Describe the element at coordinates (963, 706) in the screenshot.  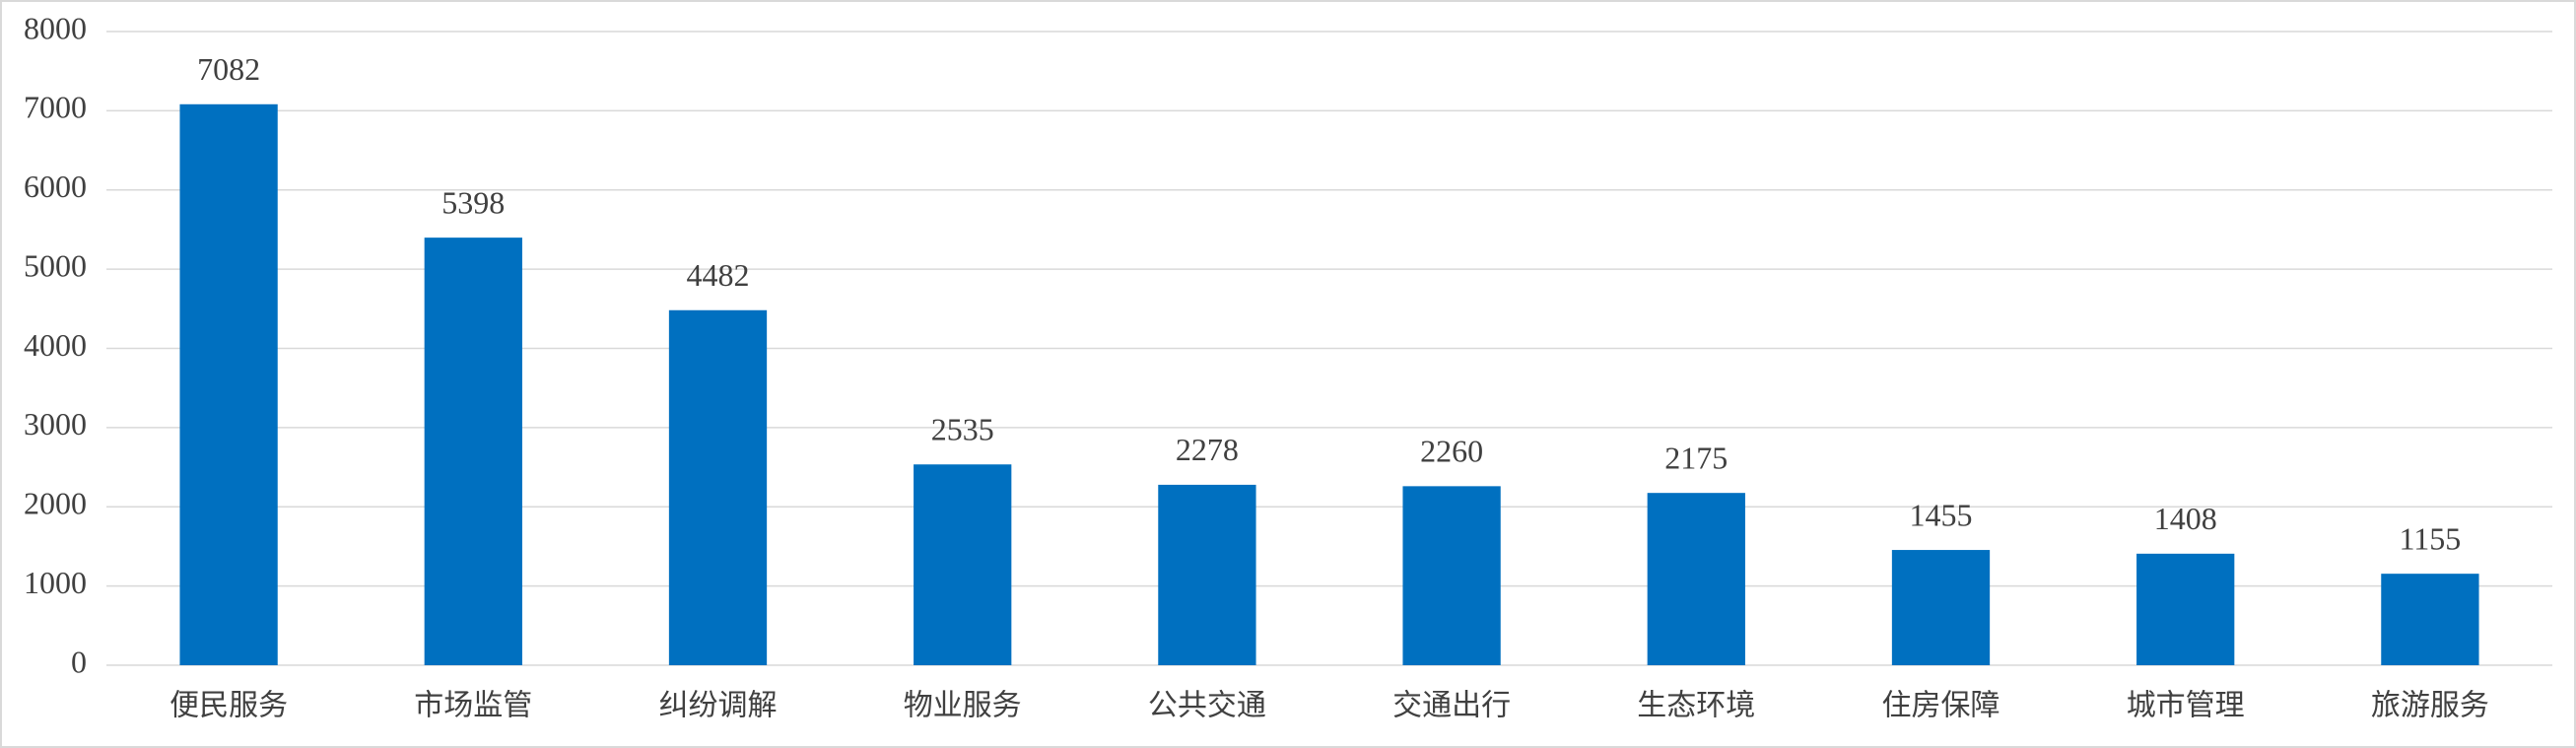
I see `x-tick-label: 物业服务` at that location.